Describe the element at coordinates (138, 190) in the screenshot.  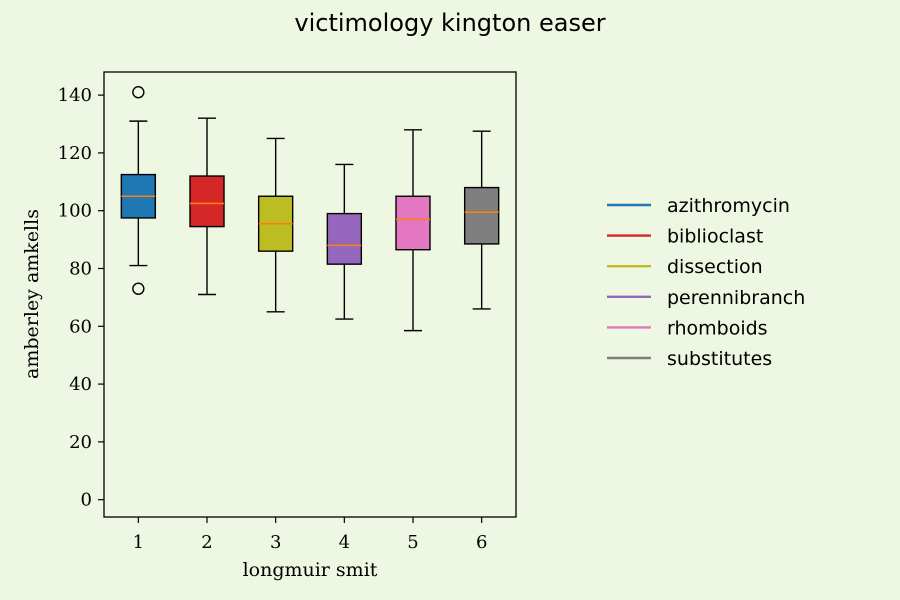
I see `box-azithromycin` at that location.